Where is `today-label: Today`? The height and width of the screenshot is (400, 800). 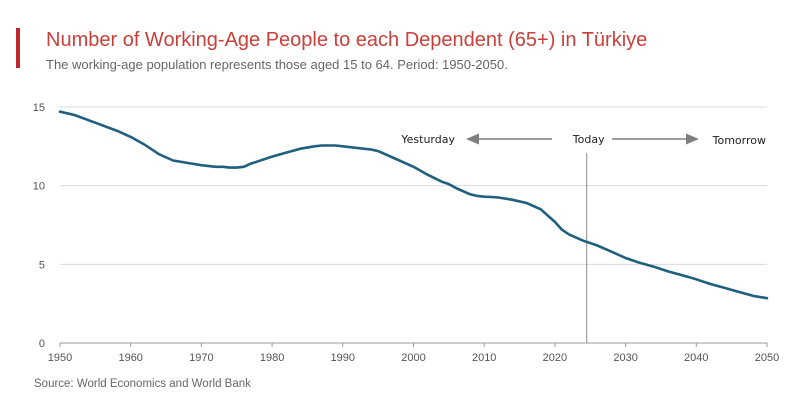 today-label: Today is located at coordinates (588, 139).